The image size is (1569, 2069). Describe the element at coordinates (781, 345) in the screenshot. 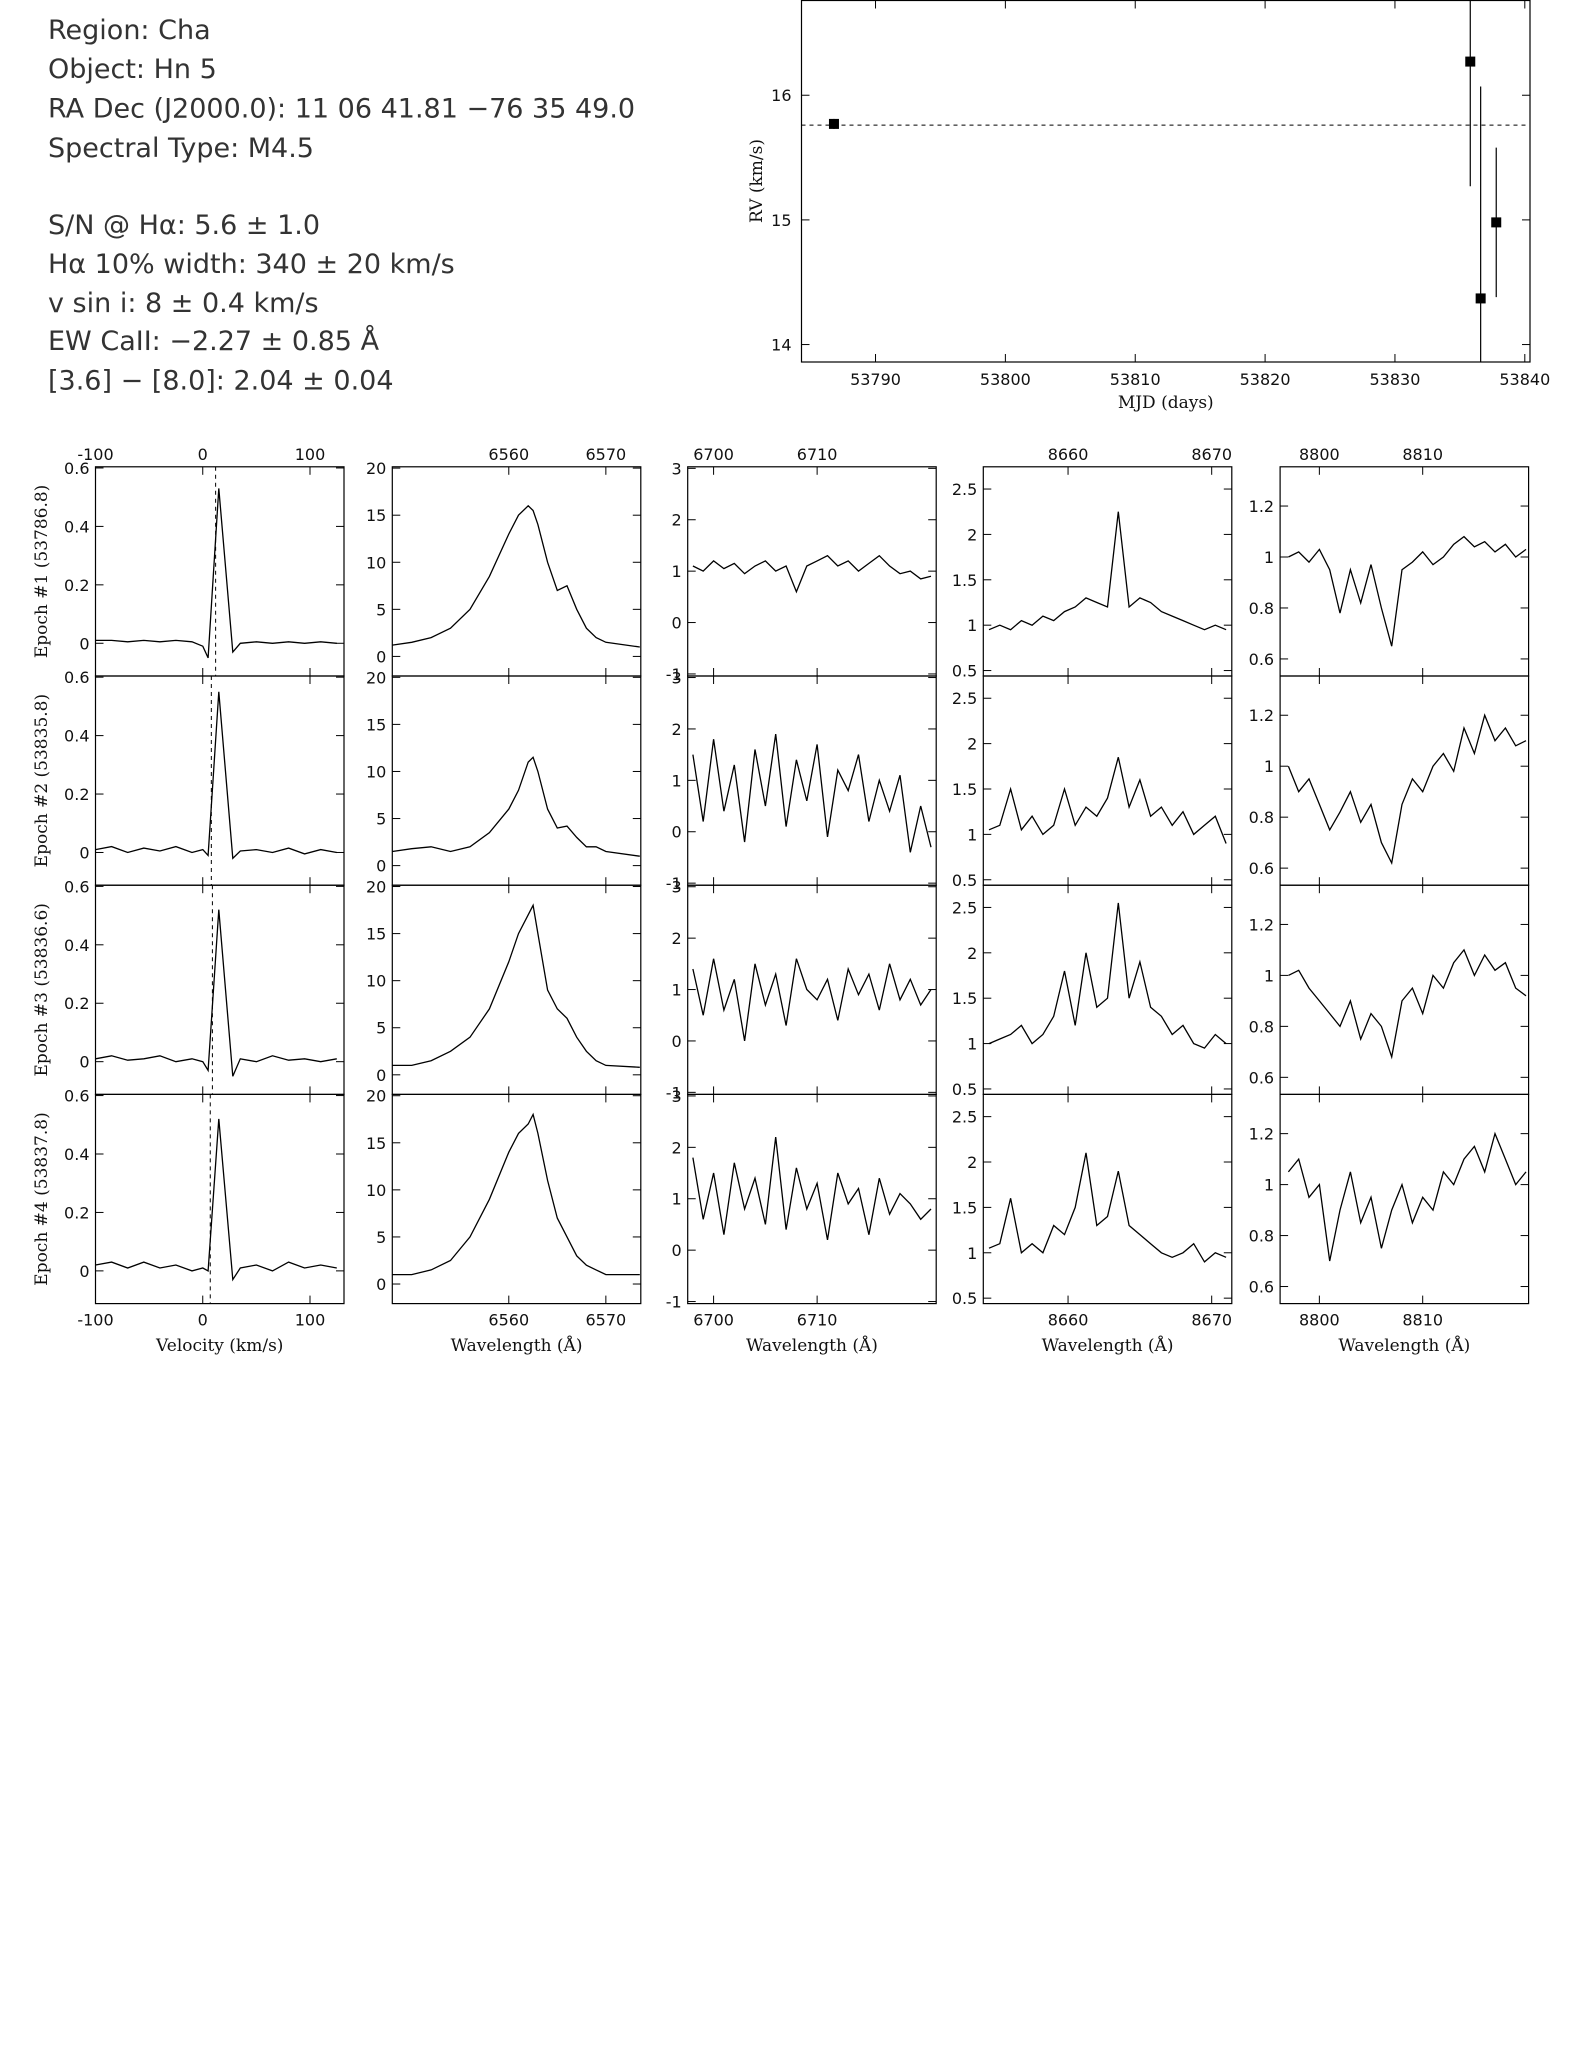

I see `y-tick-label: 14` at that location.